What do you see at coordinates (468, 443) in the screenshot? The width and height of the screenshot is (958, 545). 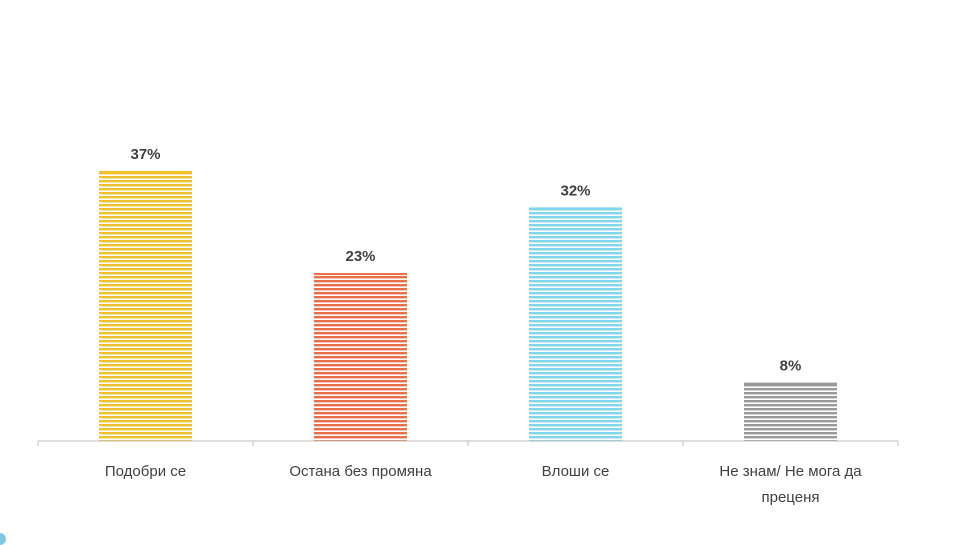 I see `x-axis-ticks` at bounding box center [468, 443].